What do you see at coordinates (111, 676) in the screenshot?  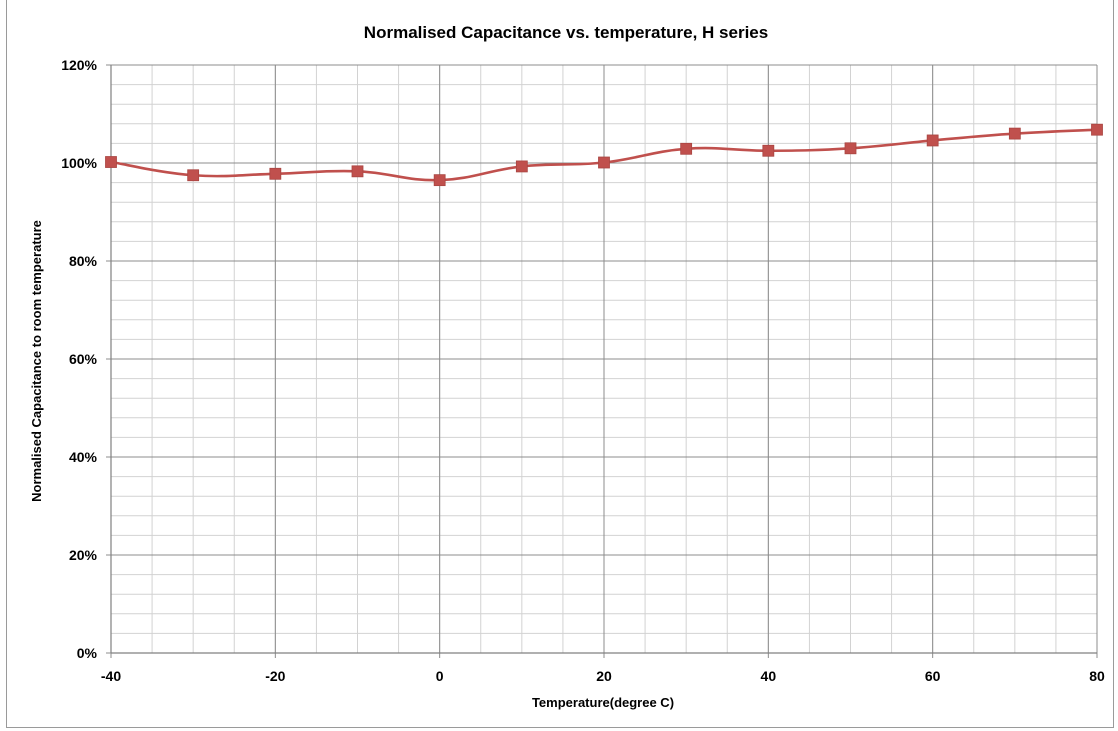 I see `x-tick-label: -40` at bounding box center [111, 676].